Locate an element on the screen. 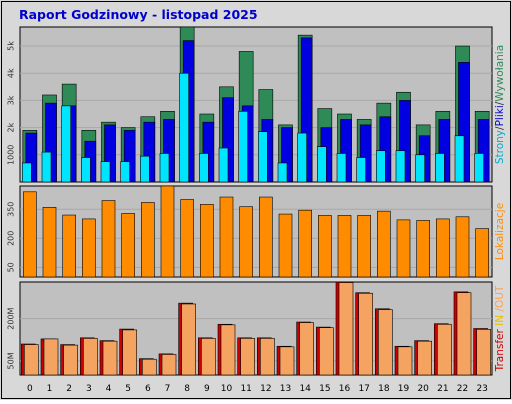 This screenshot has height=404, width=512. x-tick-label: 16 is located at coordinates (345, 389).